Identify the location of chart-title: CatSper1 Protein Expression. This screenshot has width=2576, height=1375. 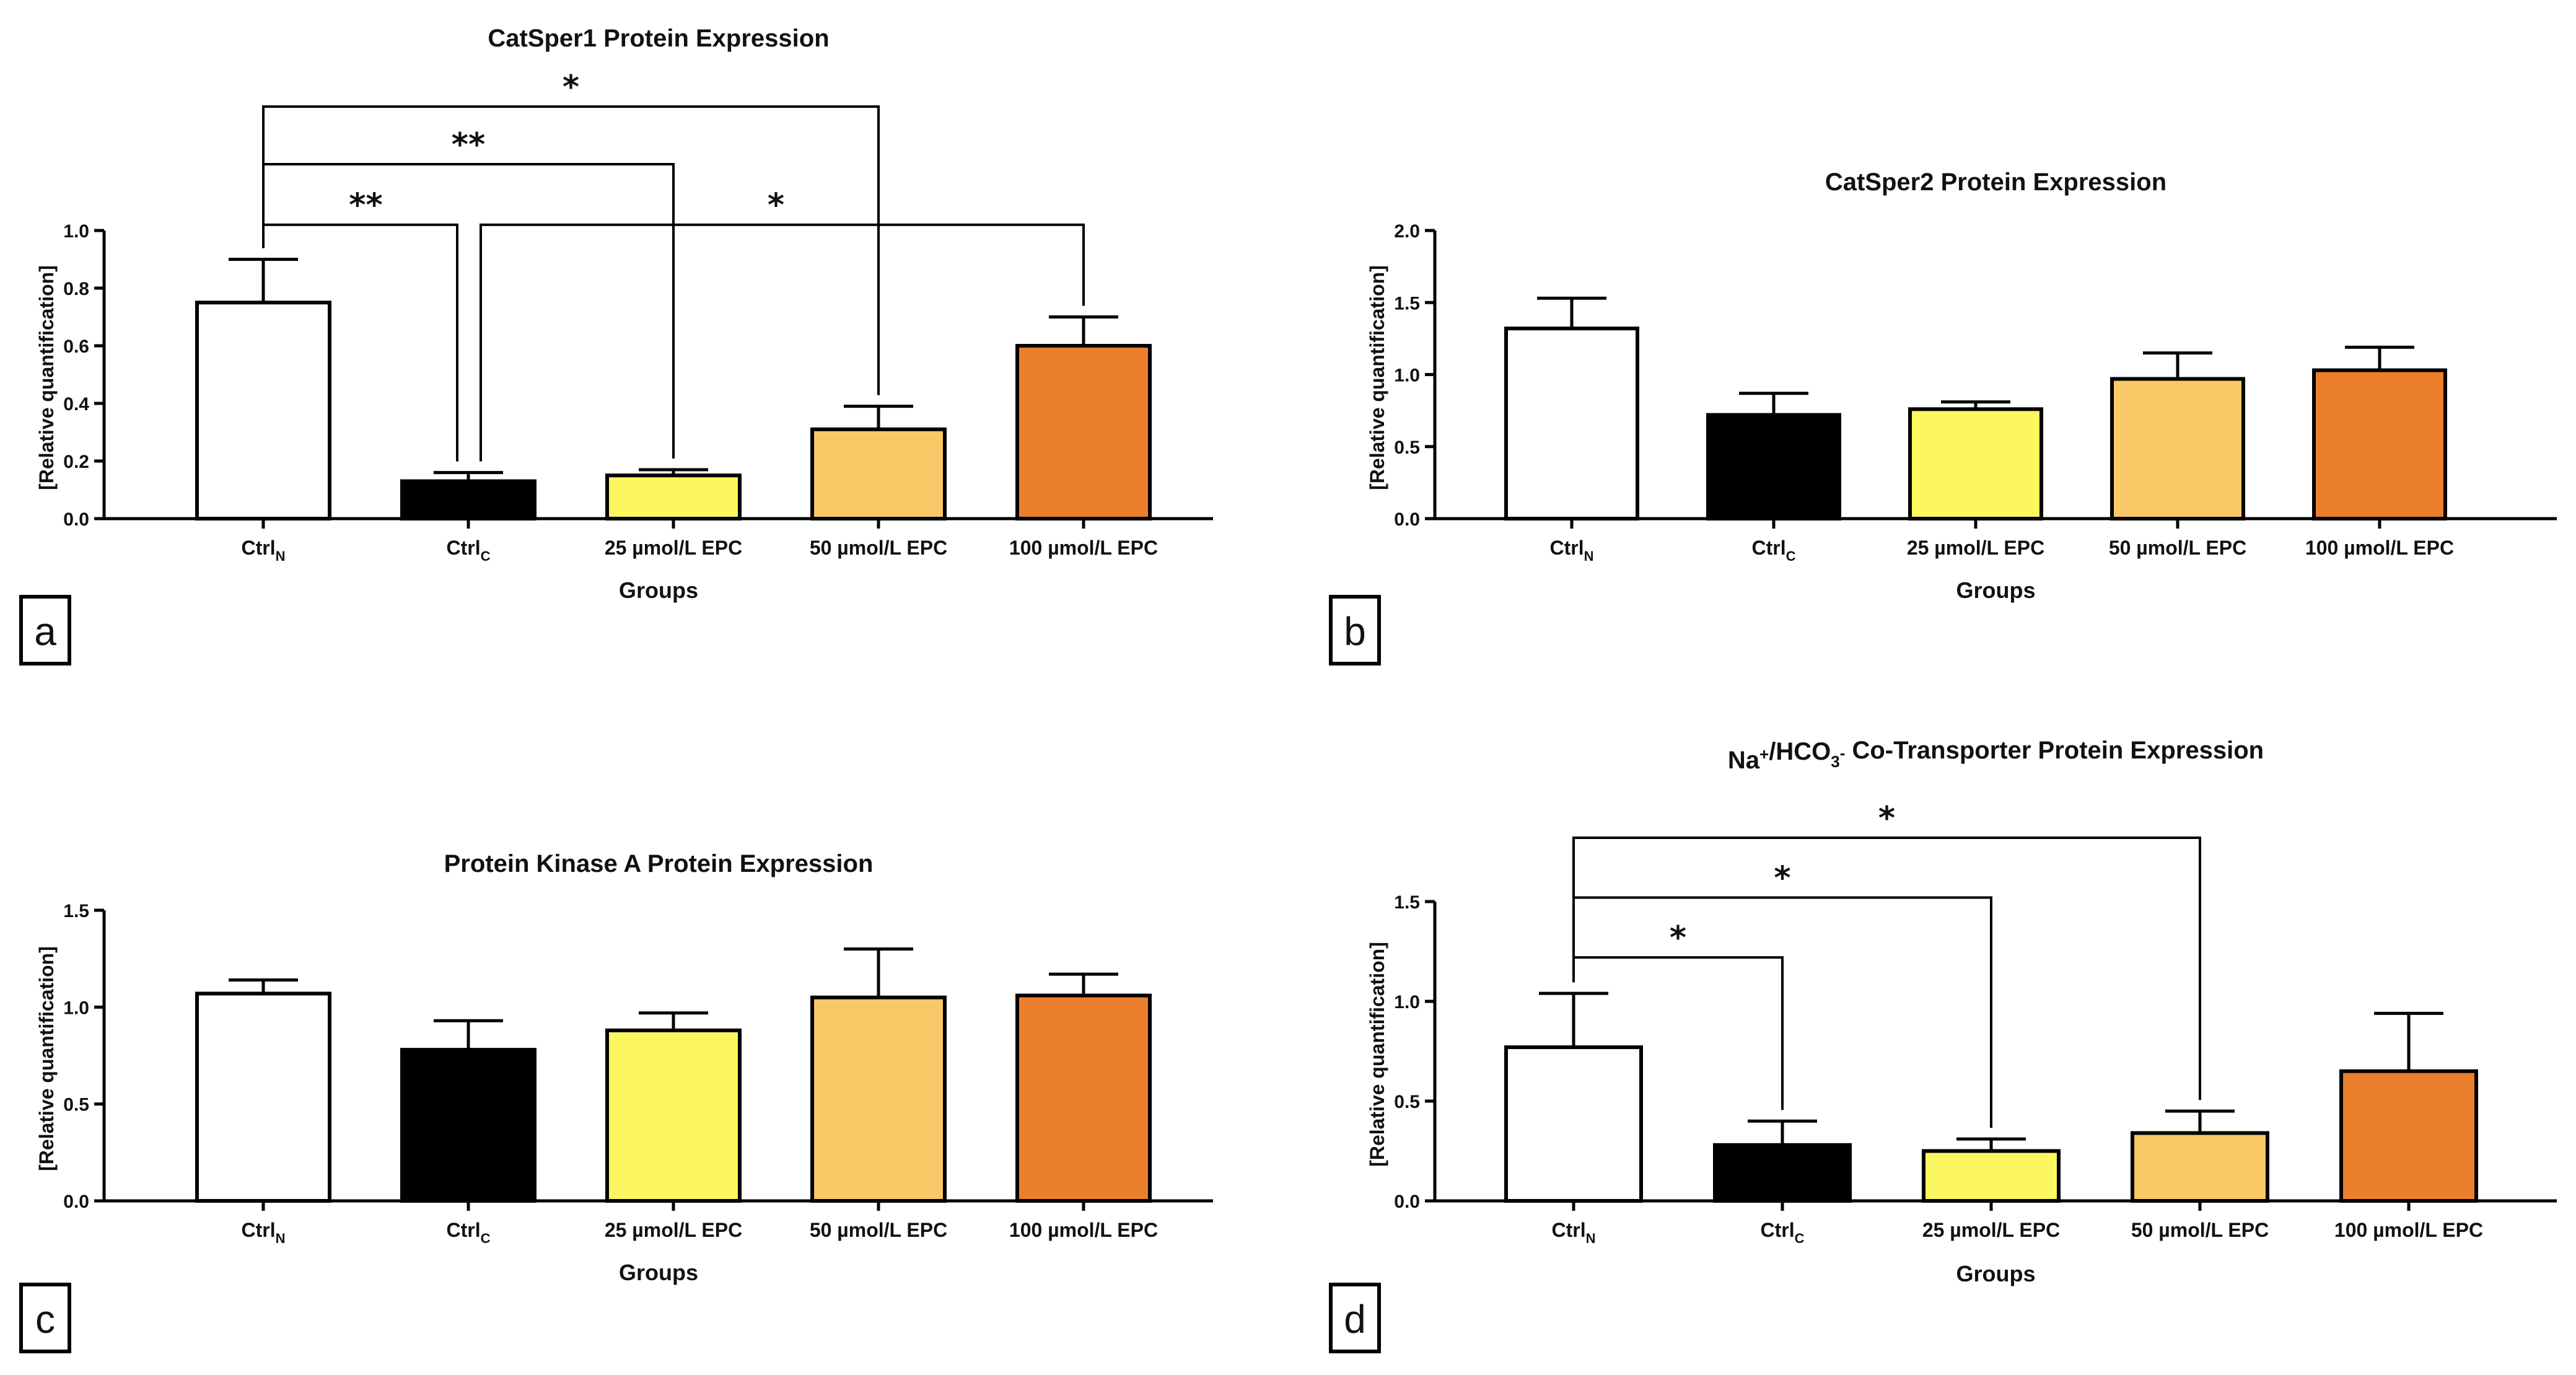
(658, 38).